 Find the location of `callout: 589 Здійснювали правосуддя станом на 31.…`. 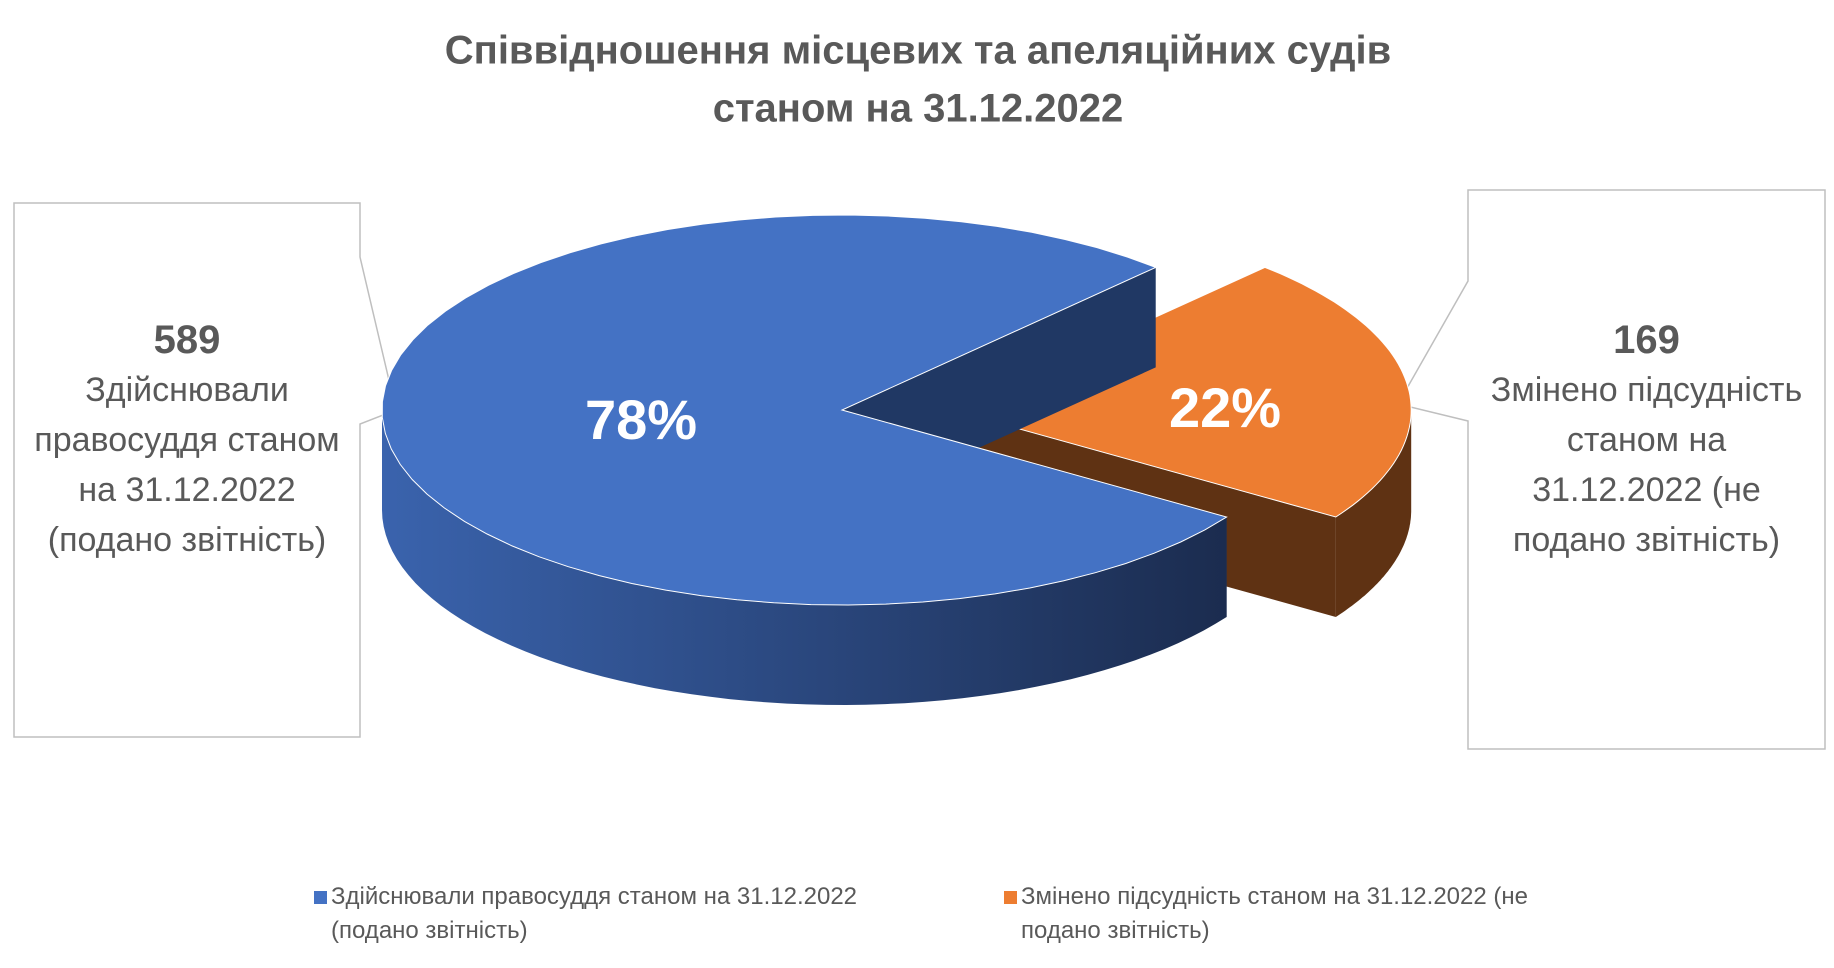

callout: 589 Здійснювали правосуддя станом на 31.… is located at coordinates (187, 440).